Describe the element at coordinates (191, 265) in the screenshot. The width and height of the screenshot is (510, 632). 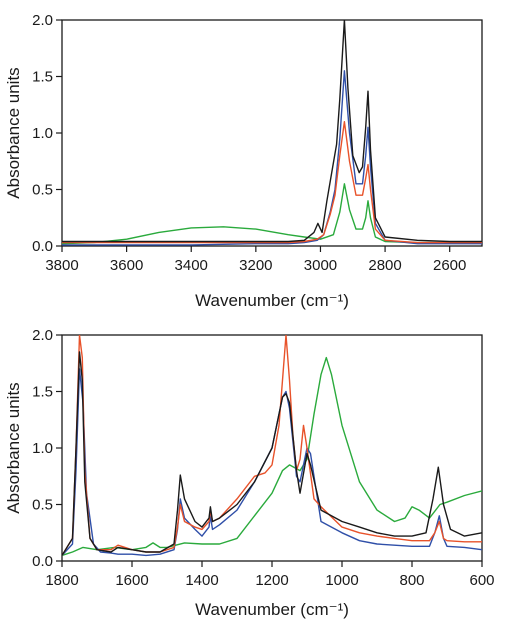
I see `top-chart-xtick-label: 3400` at that location.